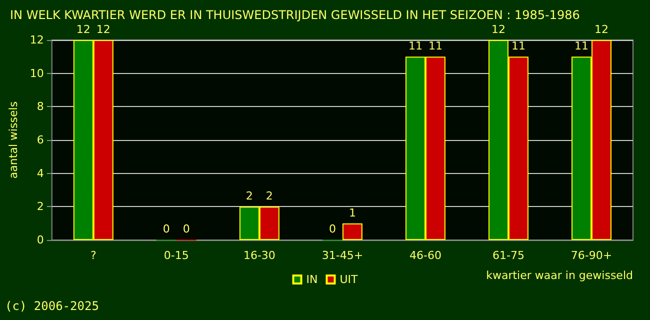 The height and width of the screenshot is (320, 650). What do you see at coordinates (40, 107) in the screenshot?
I see `y-tick-label: 8` at bounding box center [40, 107].